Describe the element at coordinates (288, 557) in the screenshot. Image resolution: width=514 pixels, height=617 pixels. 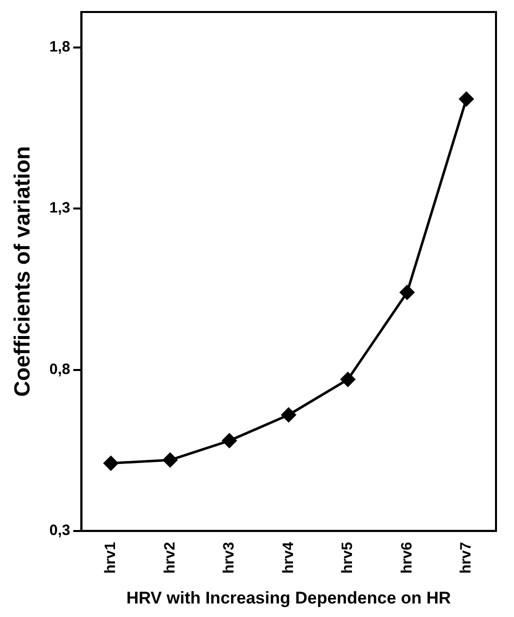
I see `x-tick-label: hrv4` at that location.